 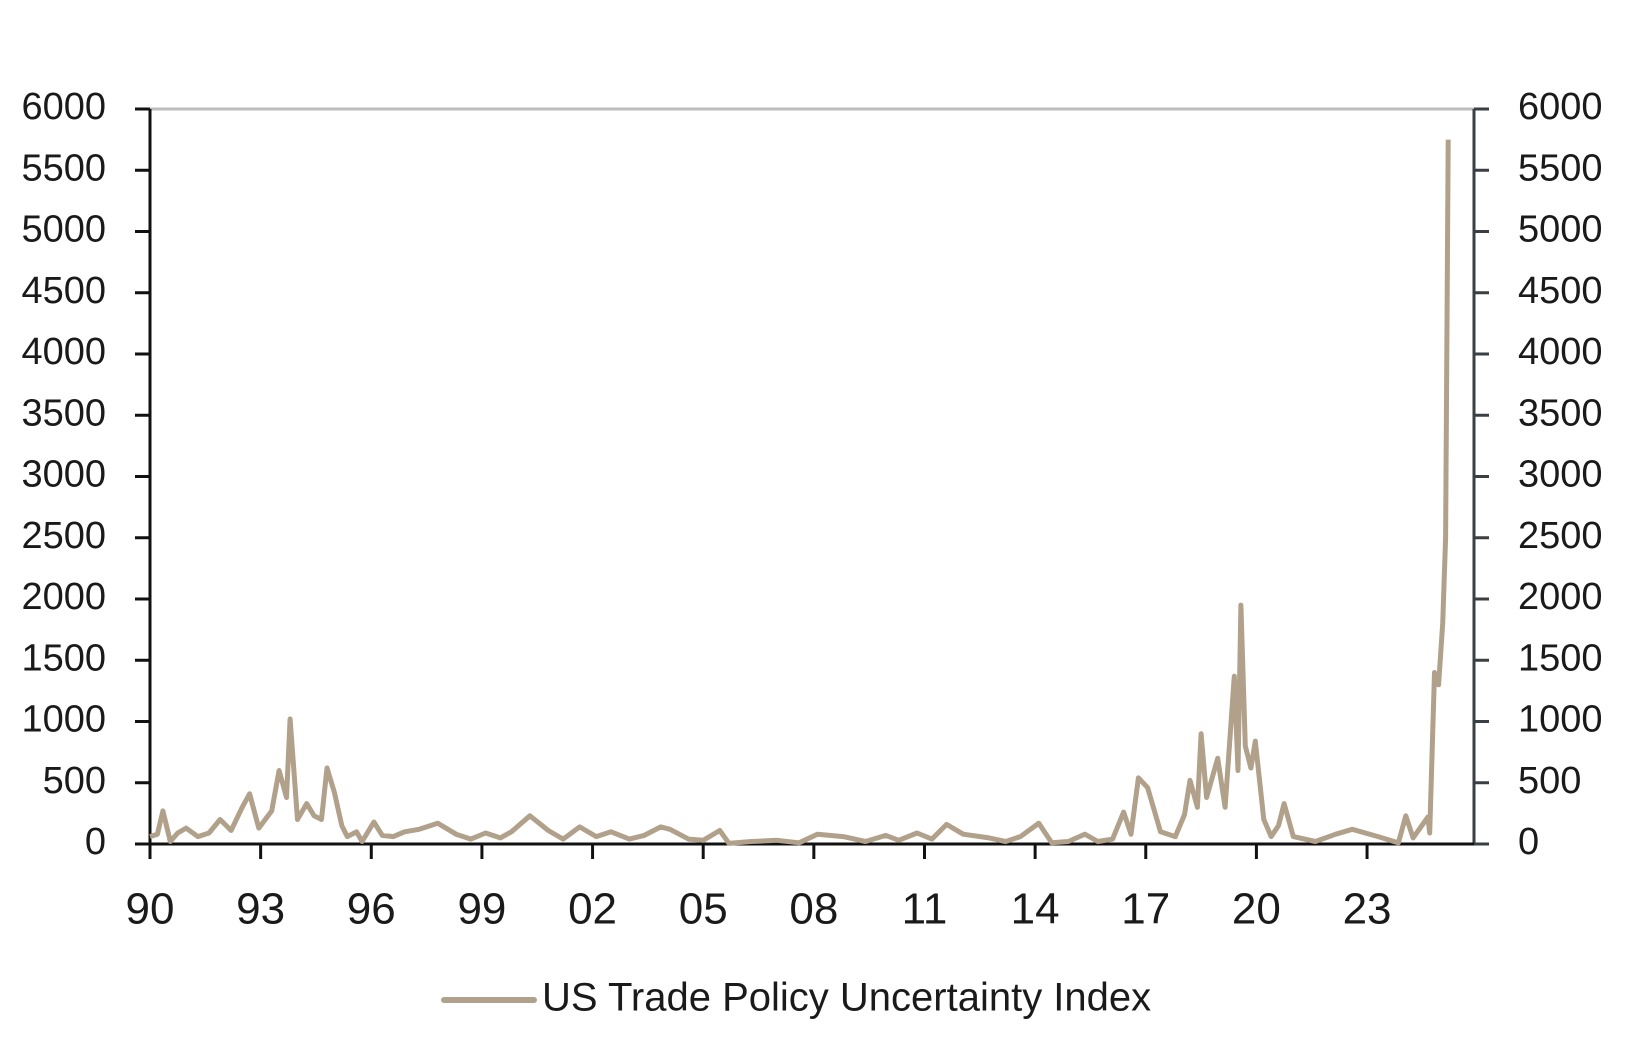 I want to click on x-tick-label: 23, so click(x=1367, y=909).